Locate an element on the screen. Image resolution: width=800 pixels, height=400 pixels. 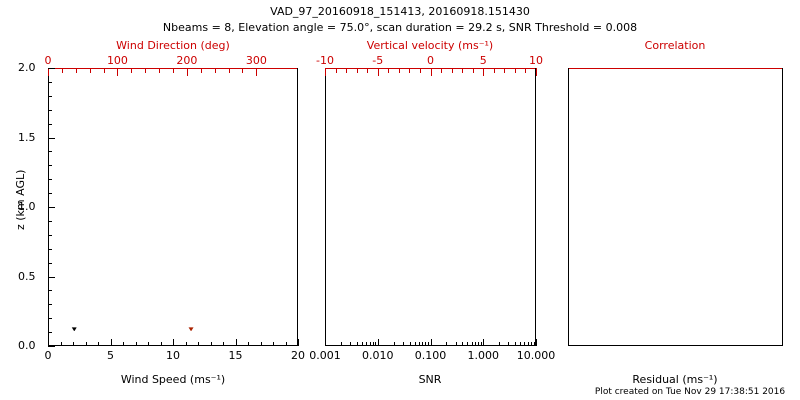
panel-right-top-axis-label: Correlation is located at coordinates (675, 45).